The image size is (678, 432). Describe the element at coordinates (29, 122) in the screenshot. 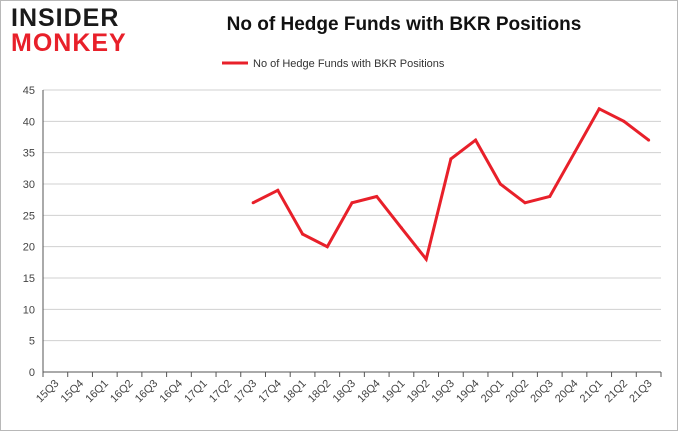

I see `y-tick-label: 40` at that location.